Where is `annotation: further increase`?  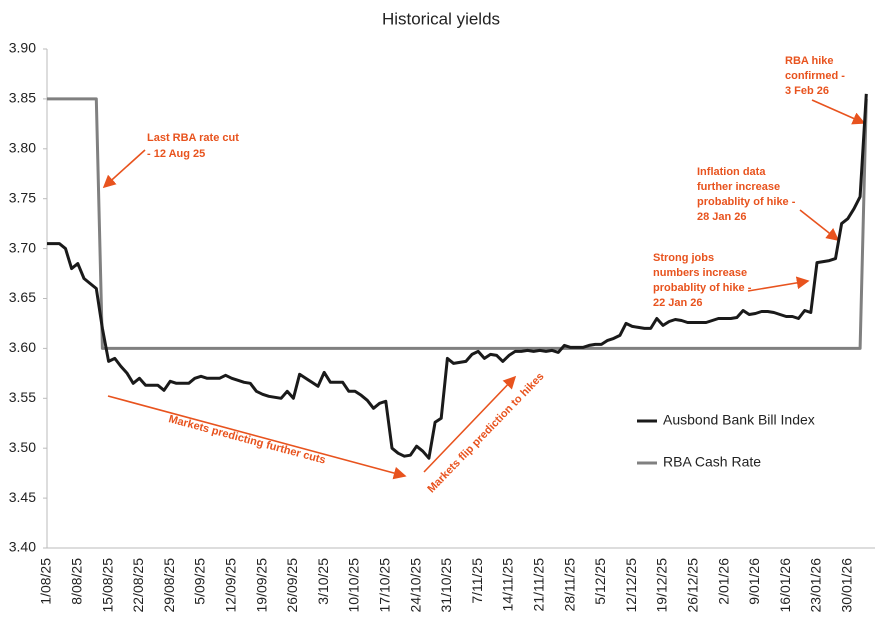
annotation: further increase is located at coordinates (738, 187).